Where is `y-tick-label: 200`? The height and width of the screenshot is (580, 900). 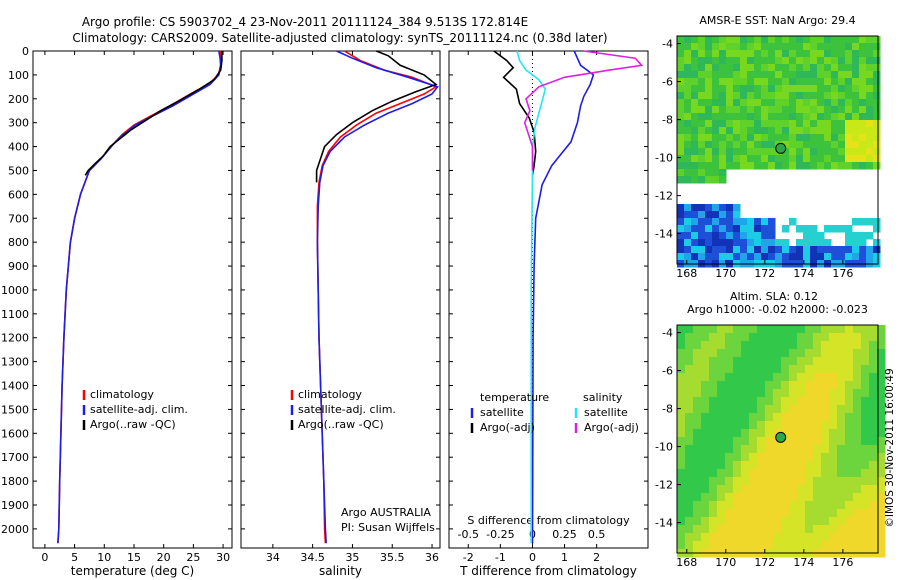 y-tick-label: 200 is located at coordinates (18, 99).